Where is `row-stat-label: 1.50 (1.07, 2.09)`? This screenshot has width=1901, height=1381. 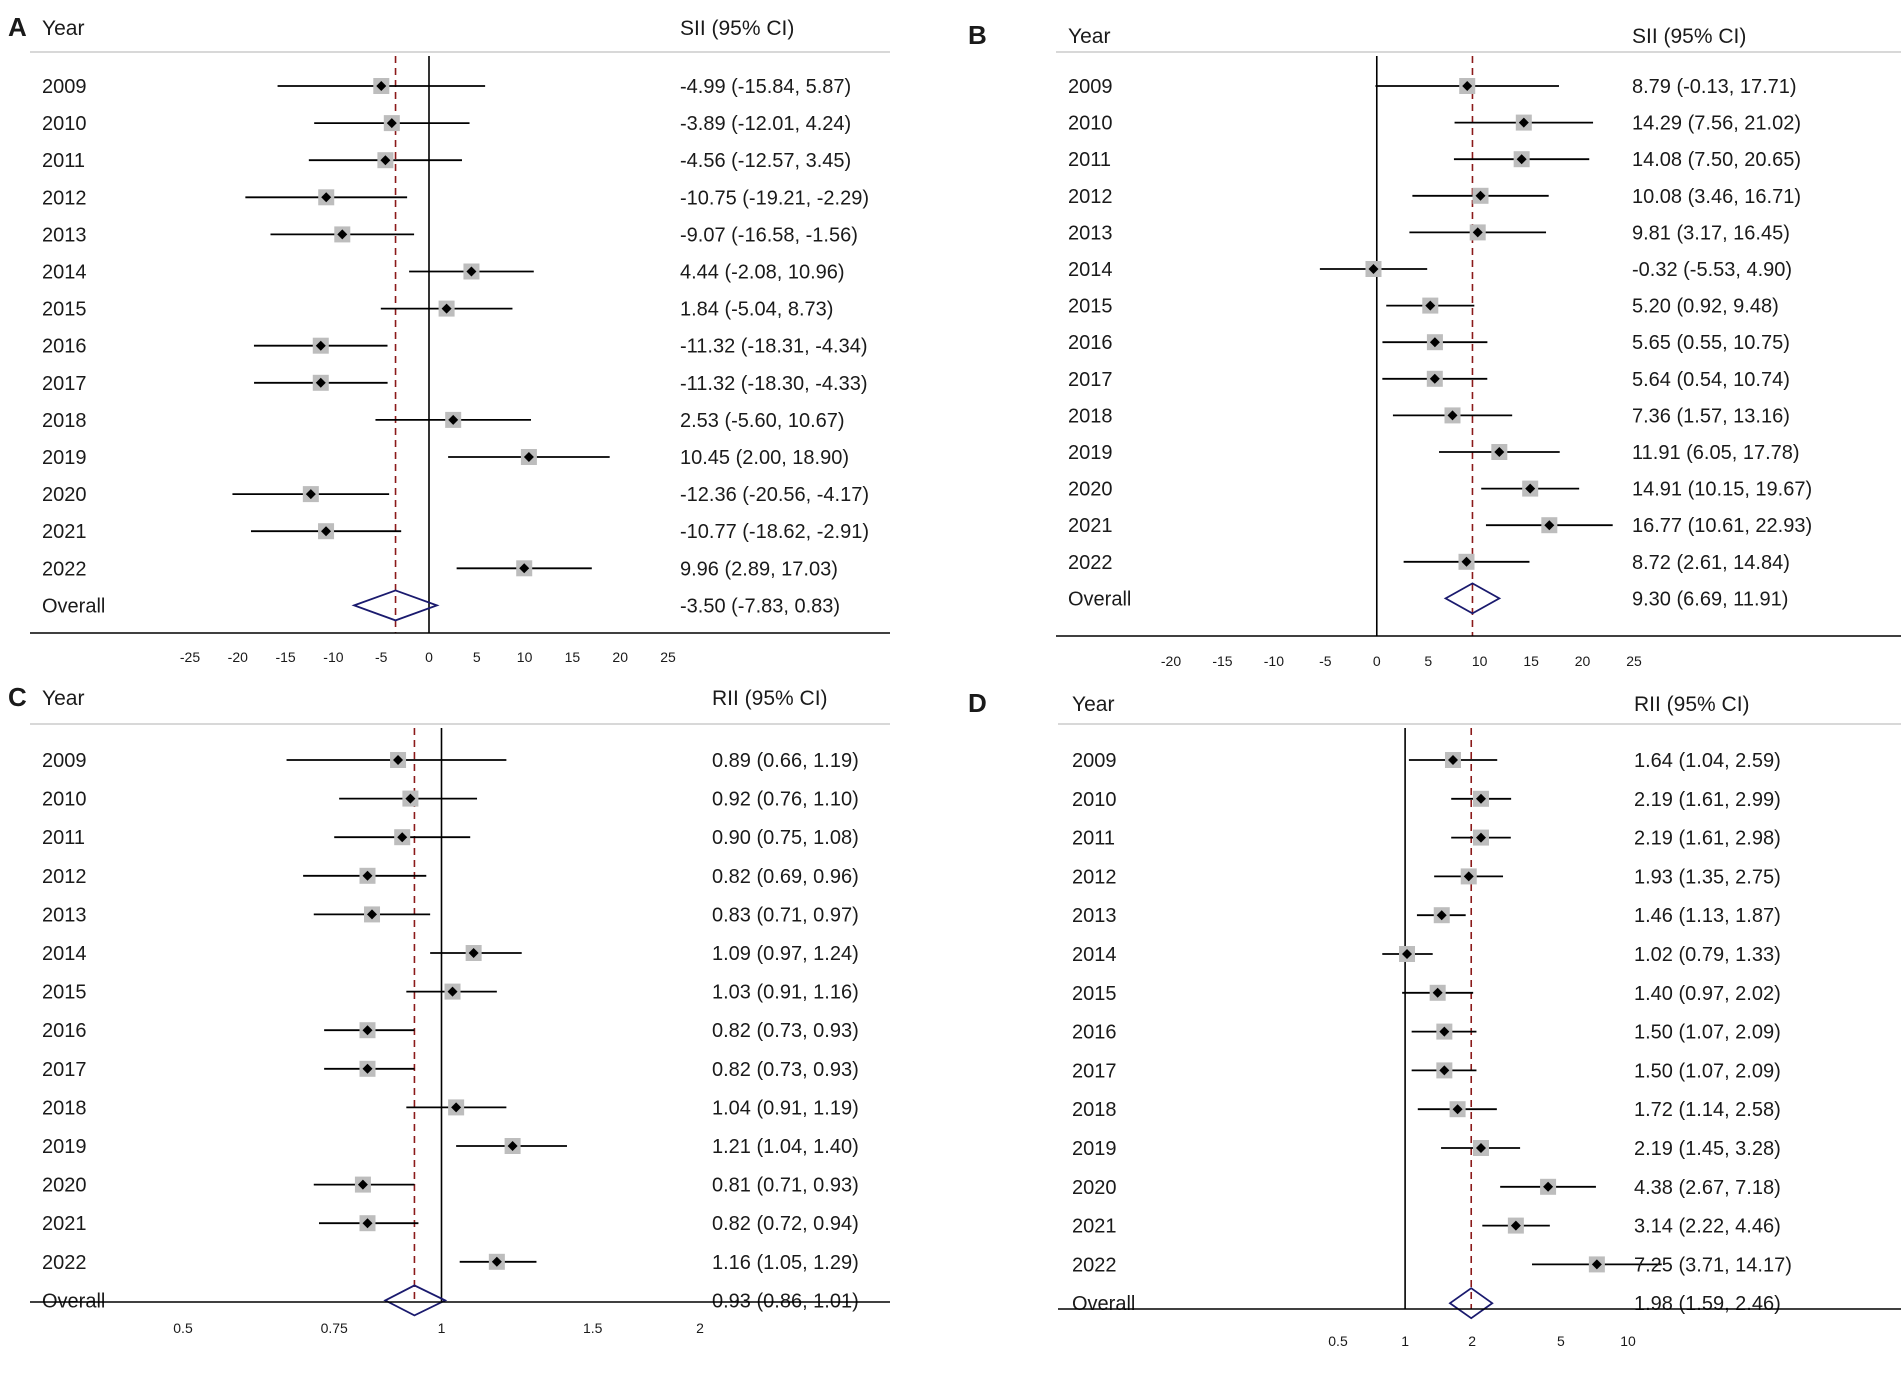
row-stat-label: 1.50 (1.07, 2.09) is located at coordinates (1707, 1071).